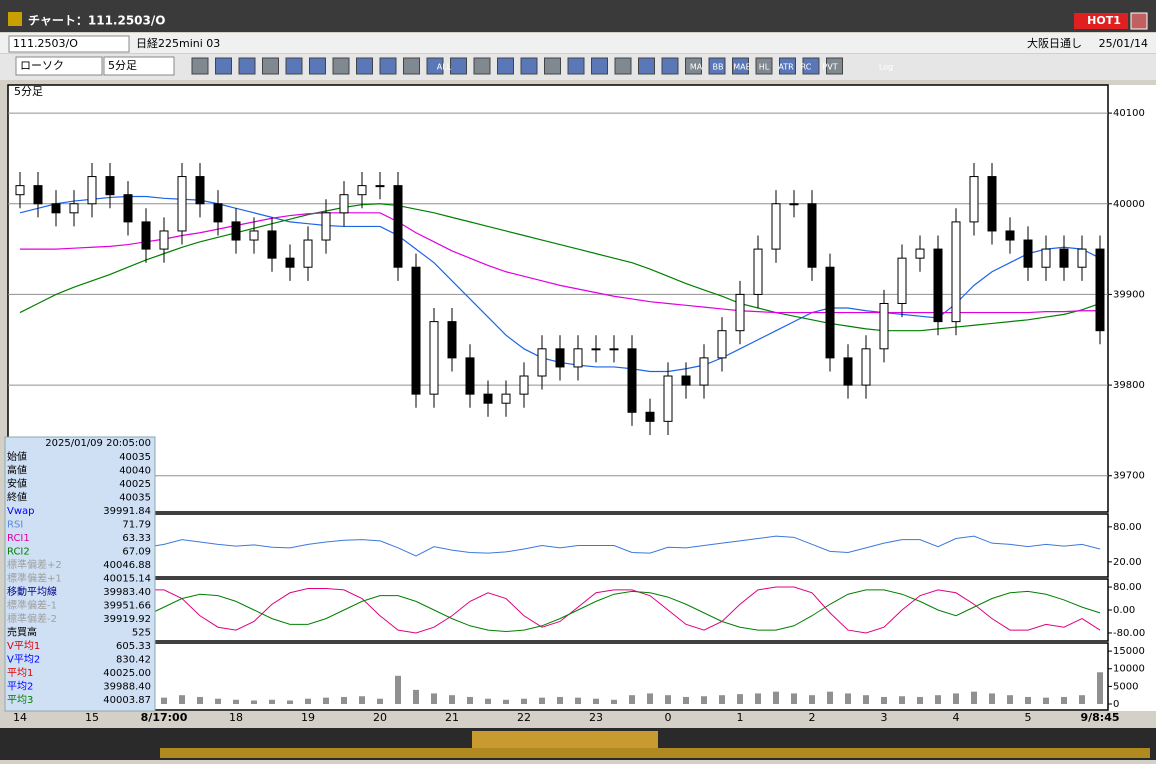 Image resolution: width=1156 pixels, height=764 pixels. What do you see at coordinates (565, 739) in the screenshot?
I see `scroll-thumb` at bounding box center [565, 739].